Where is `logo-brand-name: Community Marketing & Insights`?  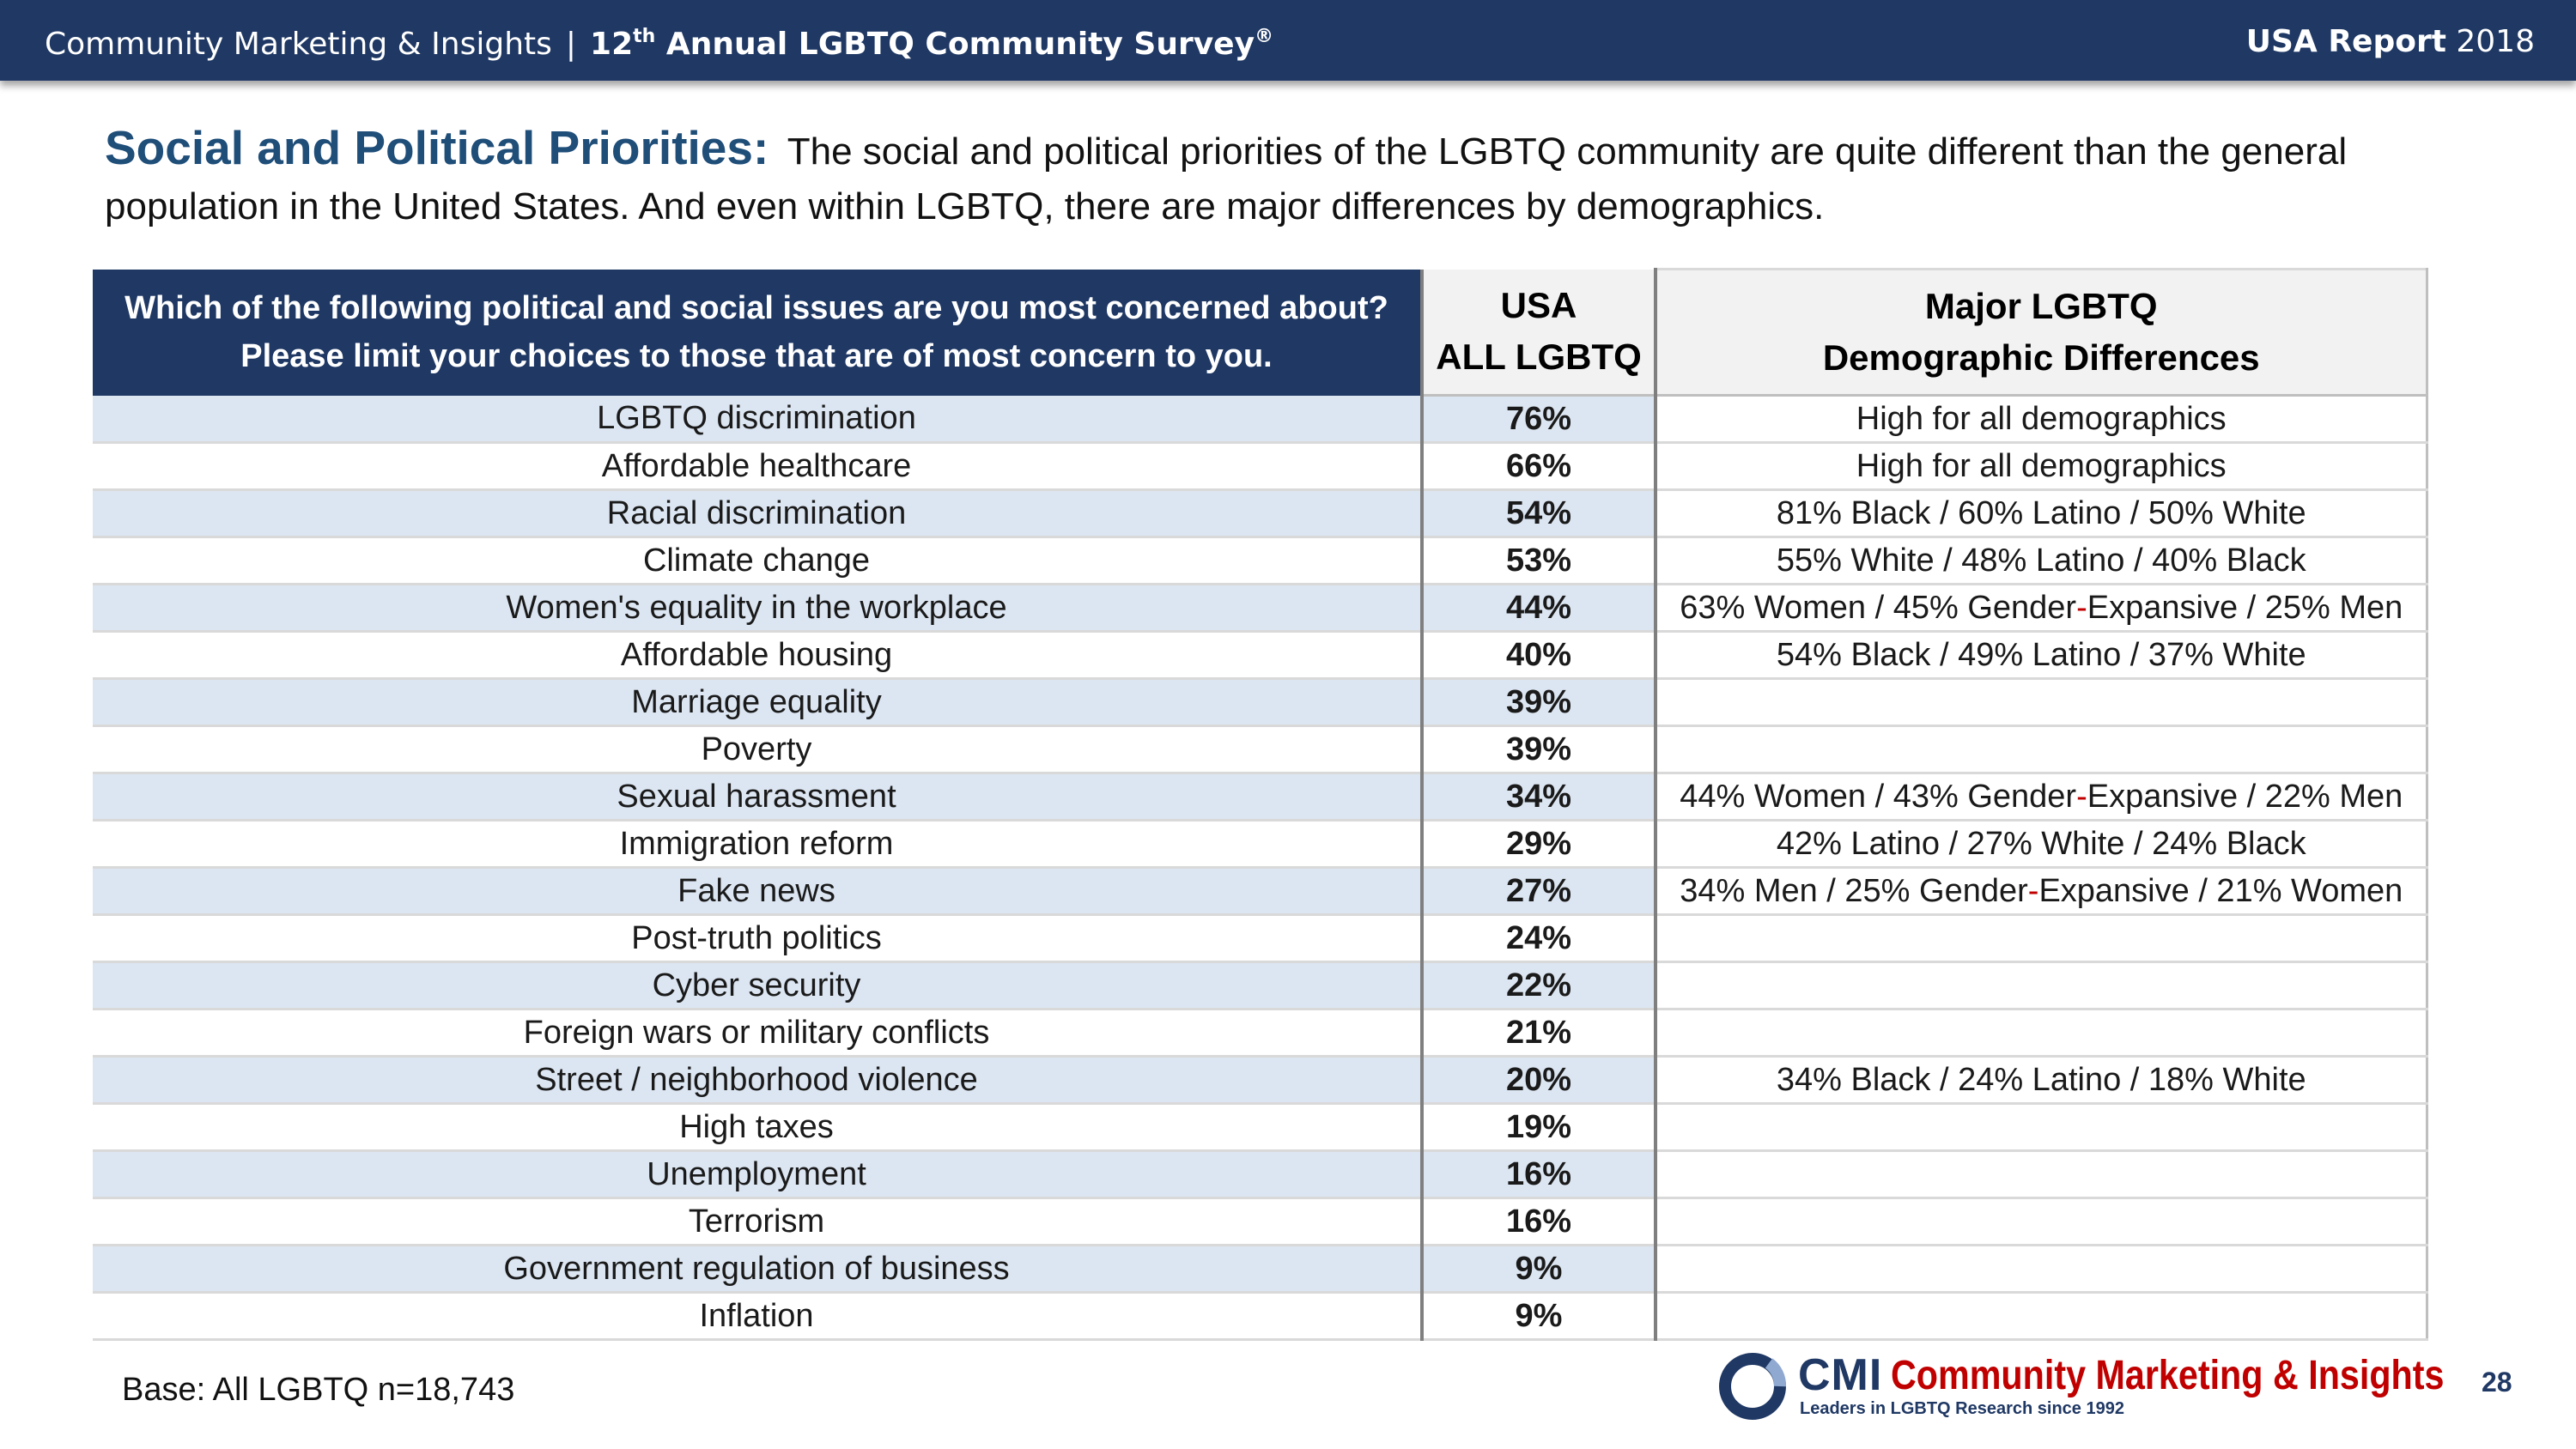
logo-brand-name: Community Marketing & Insights is located at coordinates (2168, 1375).